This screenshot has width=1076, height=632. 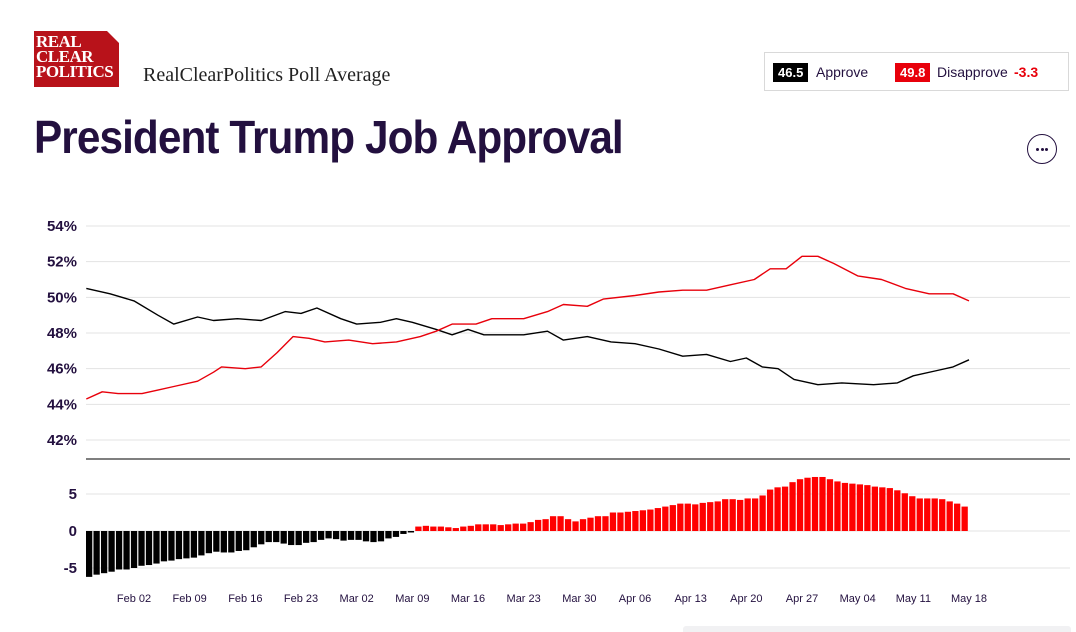 I want to click on approve-value-badge: 46.5, so click(x=791, y=72).